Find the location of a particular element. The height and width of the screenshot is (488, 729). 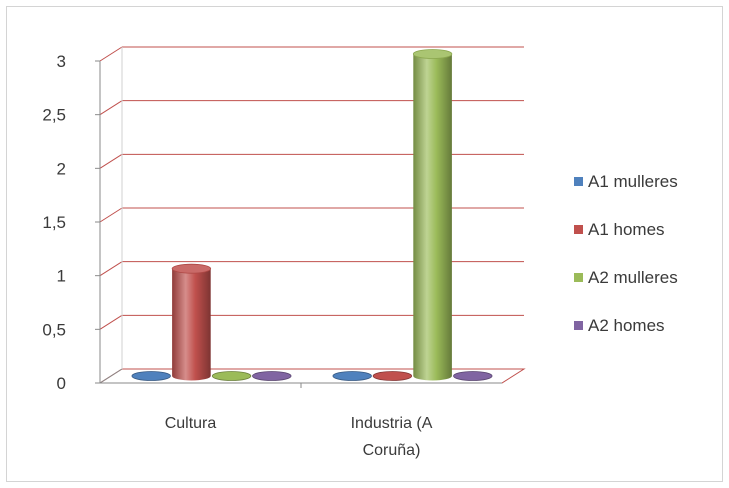

y-tick-label: 0 is located at coordinates (61, 383).